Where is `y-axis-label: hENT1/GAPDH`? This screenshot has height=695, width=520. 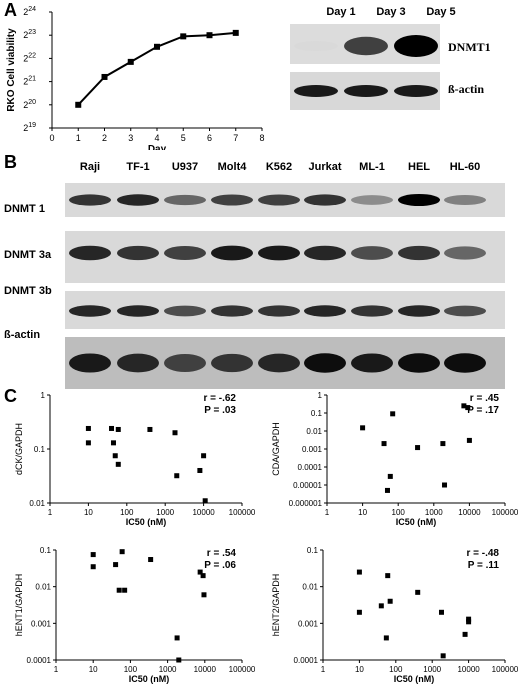
y-axis-label: hENT1/GAPDH is located at coordinates (19, 605).